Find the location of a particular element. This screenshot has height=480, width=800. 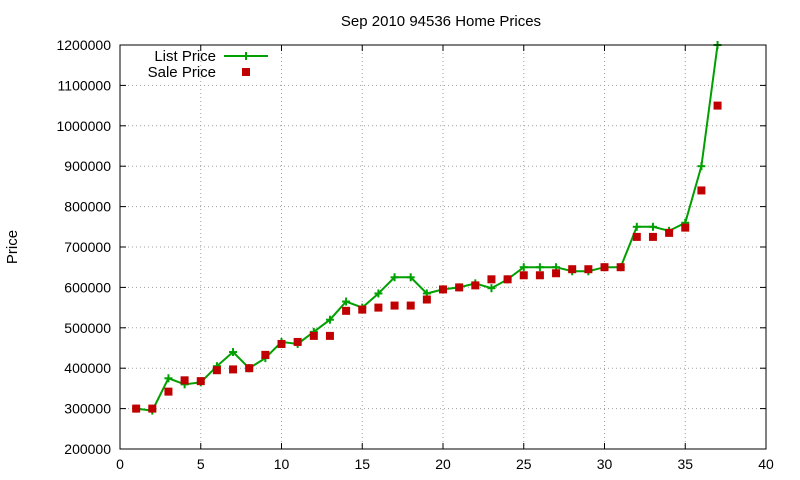

legend-label: Sale Price is located at coordinates (182, 72).